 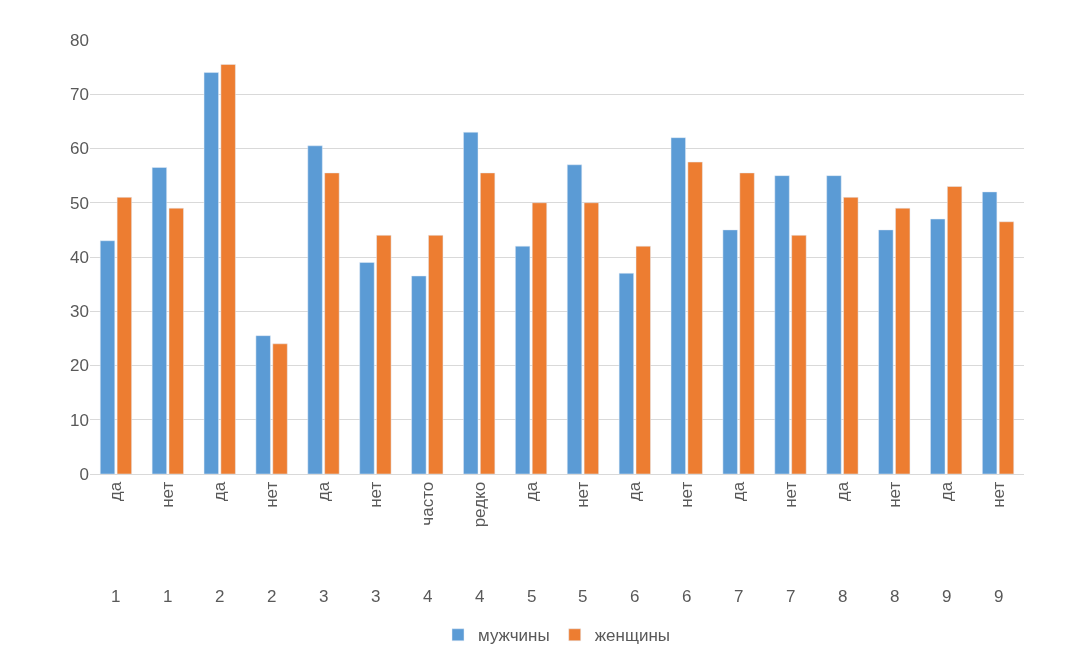 I want to click on category-label: да 7, so click(x=739, y=543).